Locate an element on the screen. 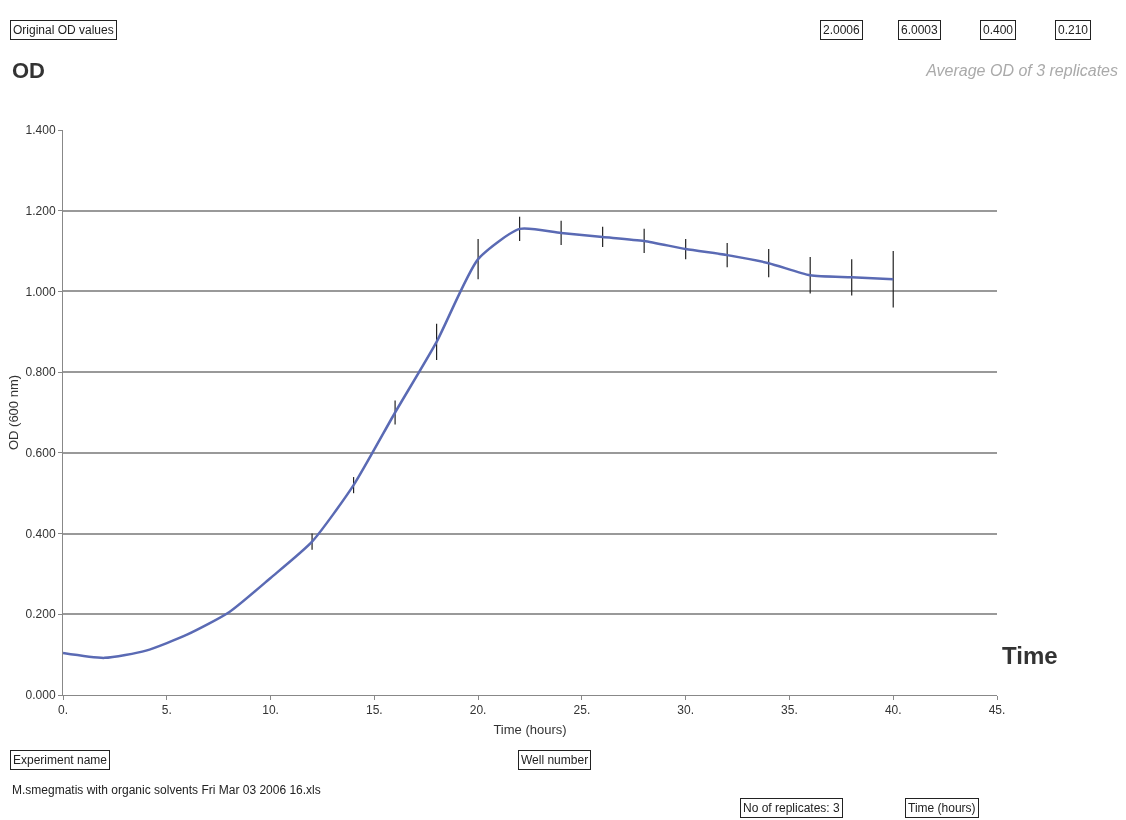 The image size is (1126, 820). y-tick-label: 0.400 is located at coordinates (40, 533).